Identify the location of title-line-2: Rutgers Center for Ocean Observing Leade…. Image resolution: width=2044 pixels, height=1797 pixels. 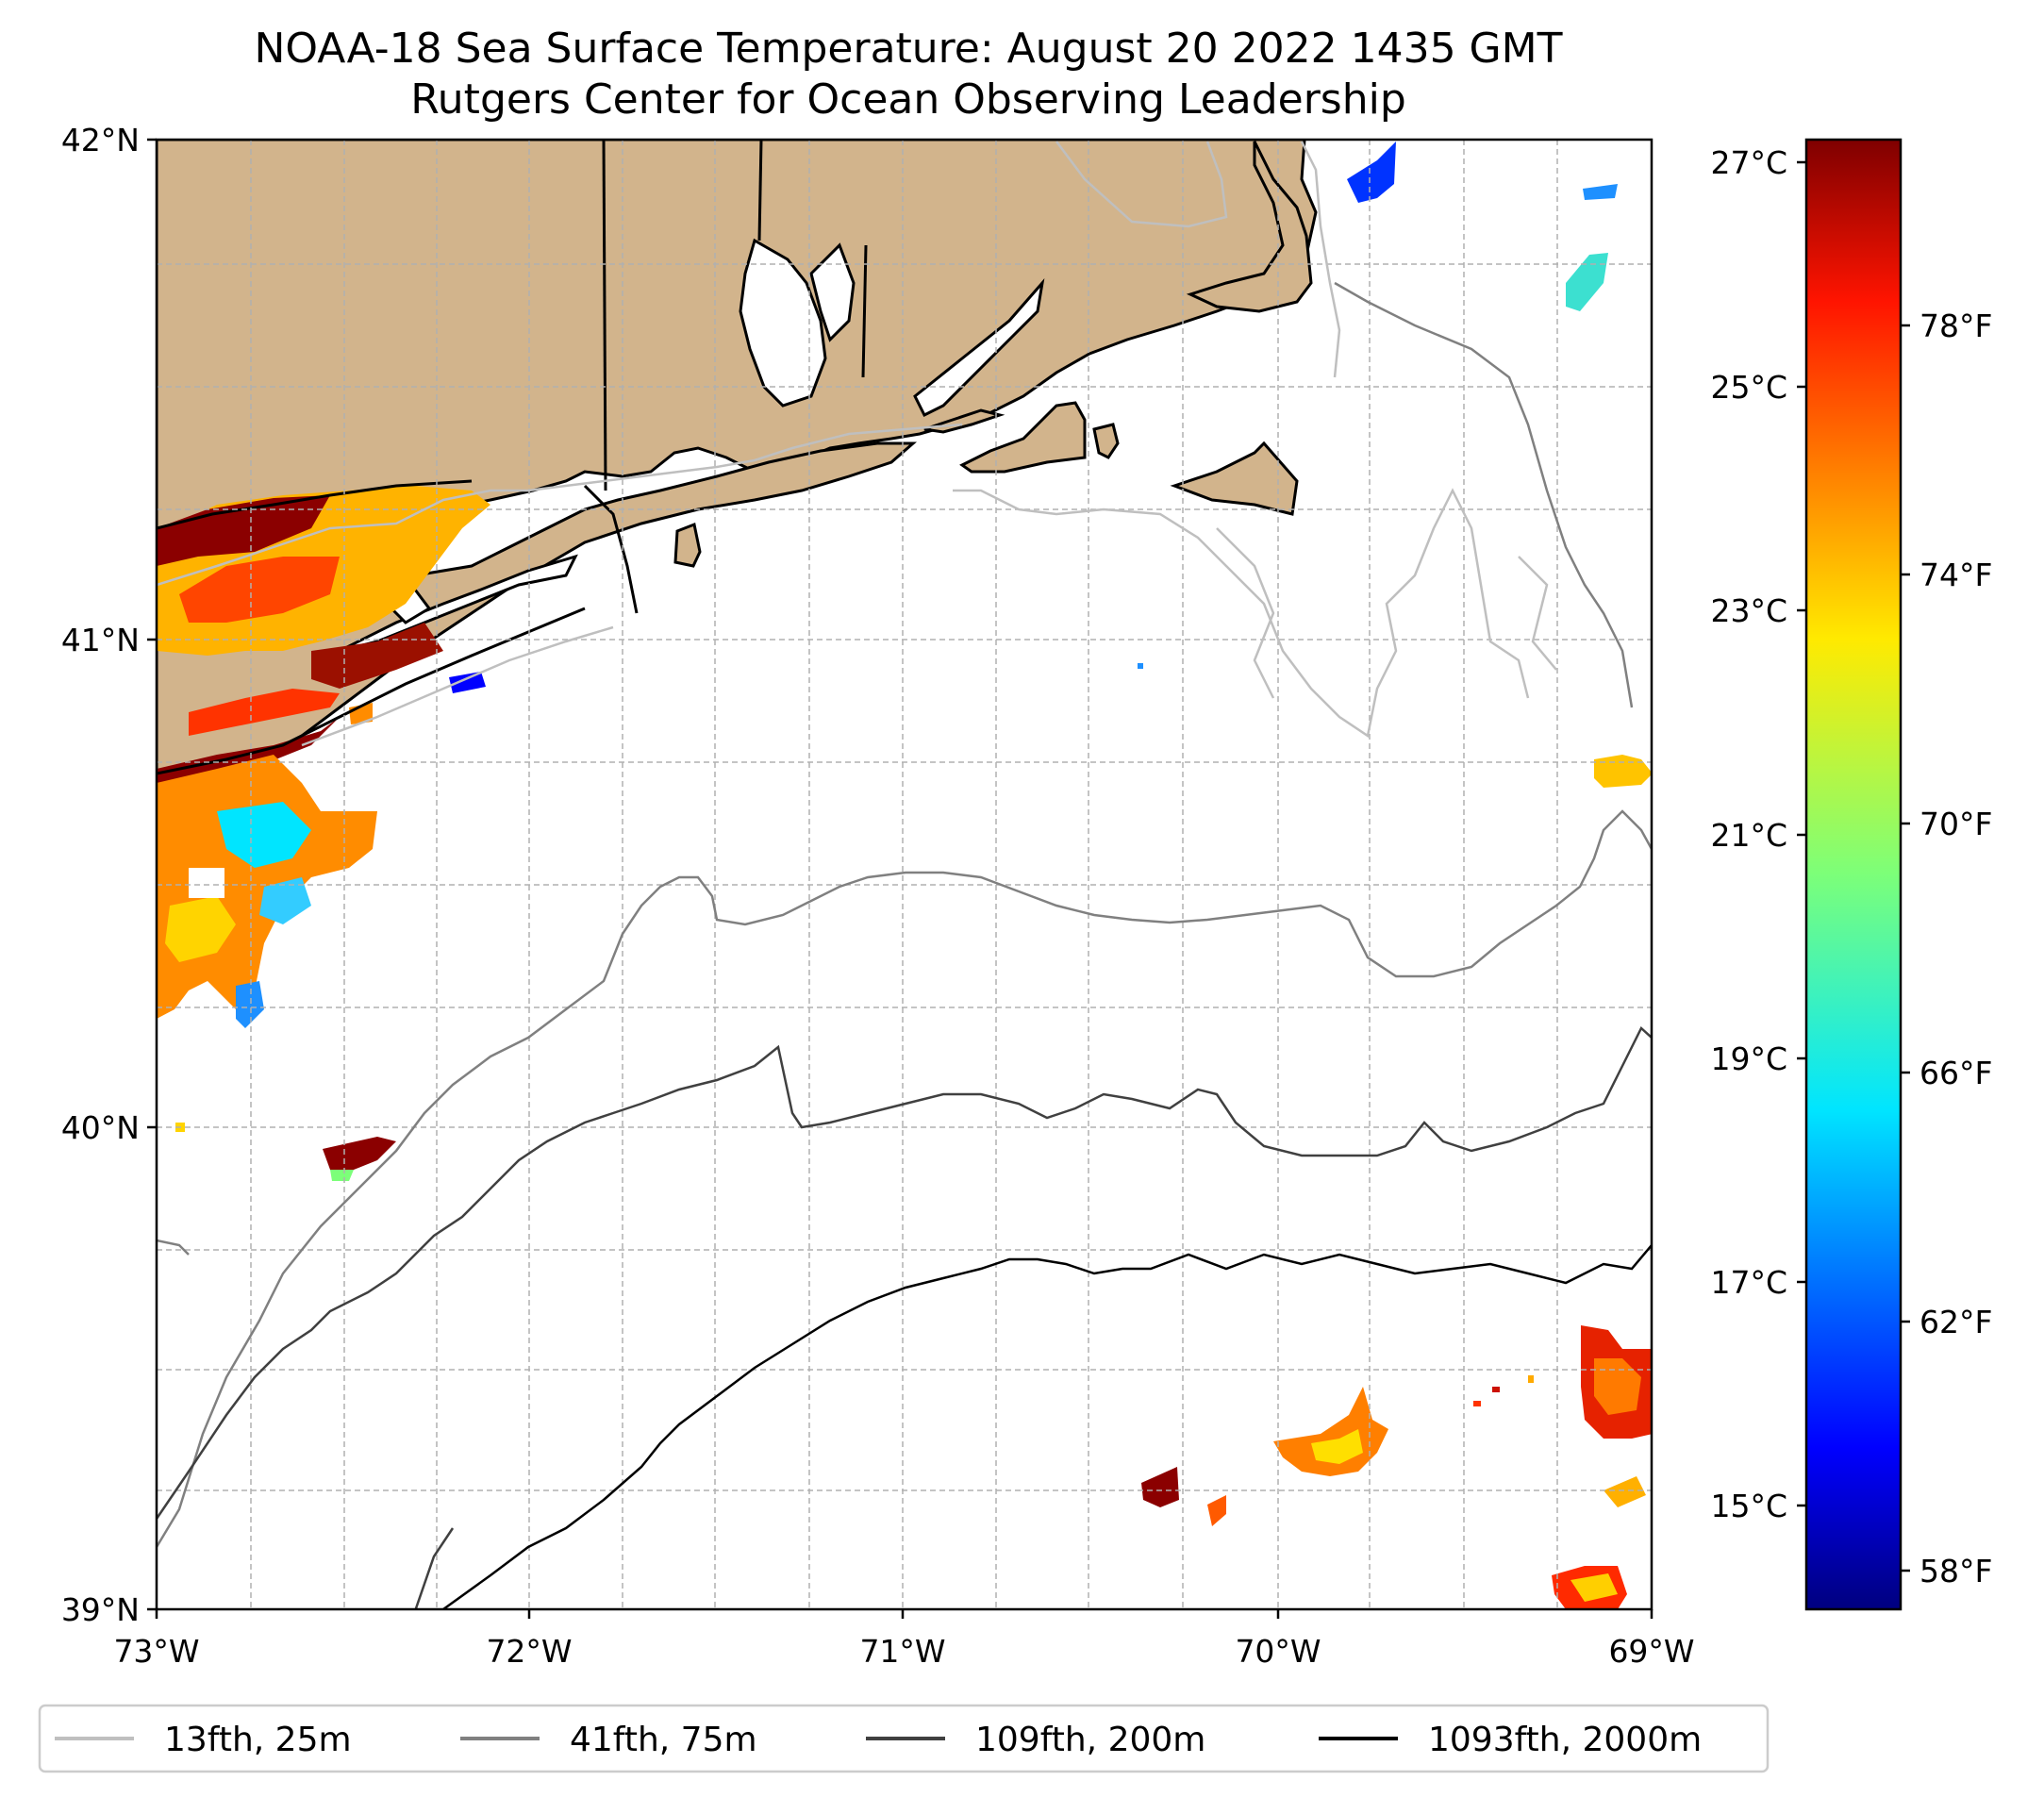
(908, 99).